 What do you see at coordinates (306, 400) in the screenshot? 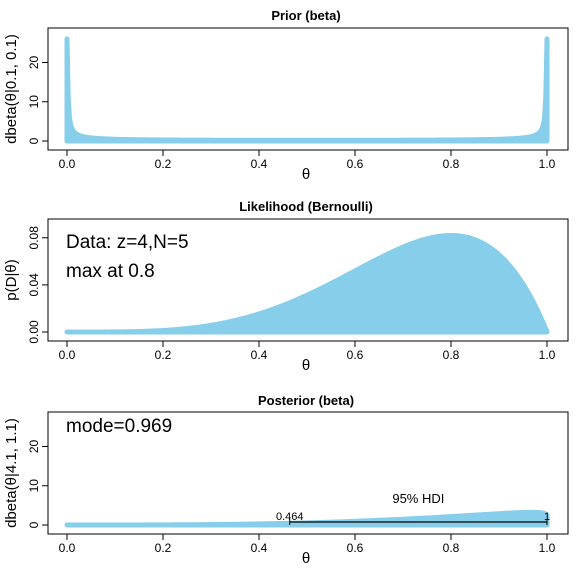
I see `panel-title: Posterior (beta)` at bounding box center [306, 400].